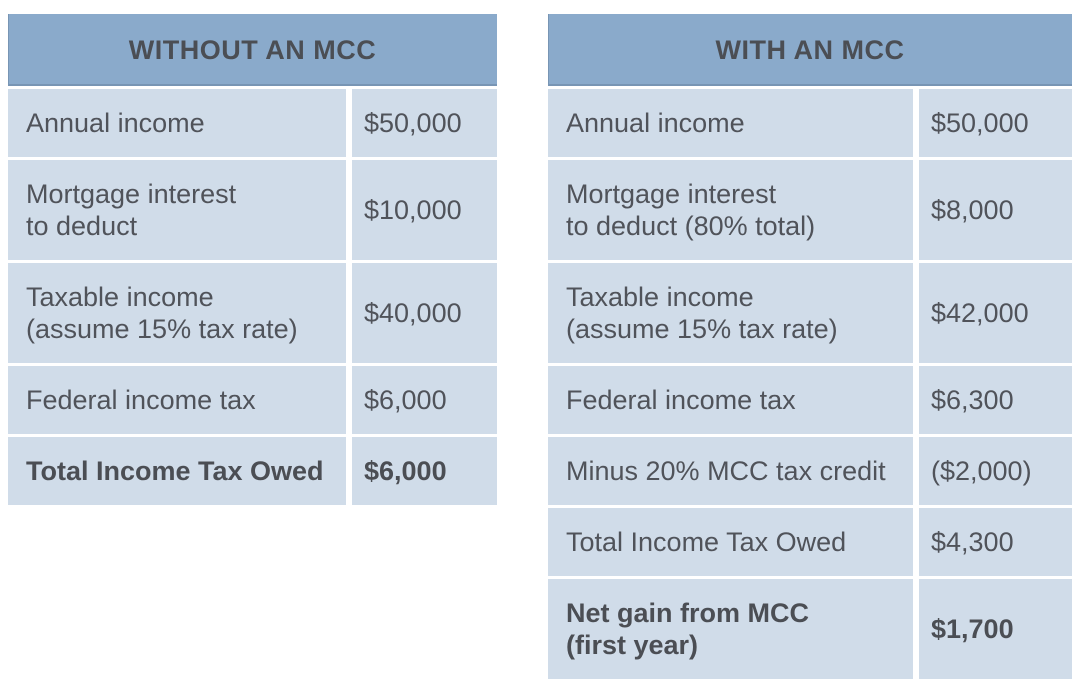 The width and height of the screenshot is (1080, 697). What do you see at coordinates (995, 471) in the screenshot?
I see `row-value: ($2,000)` at bounding box center [995, 471].